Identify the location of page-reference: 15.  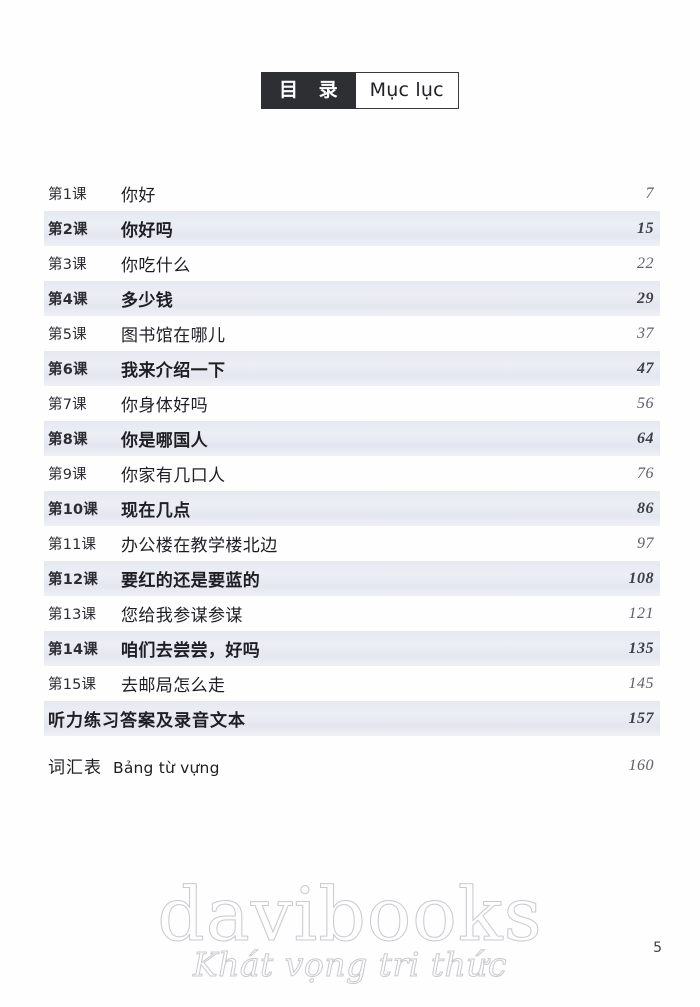
(645, 228).